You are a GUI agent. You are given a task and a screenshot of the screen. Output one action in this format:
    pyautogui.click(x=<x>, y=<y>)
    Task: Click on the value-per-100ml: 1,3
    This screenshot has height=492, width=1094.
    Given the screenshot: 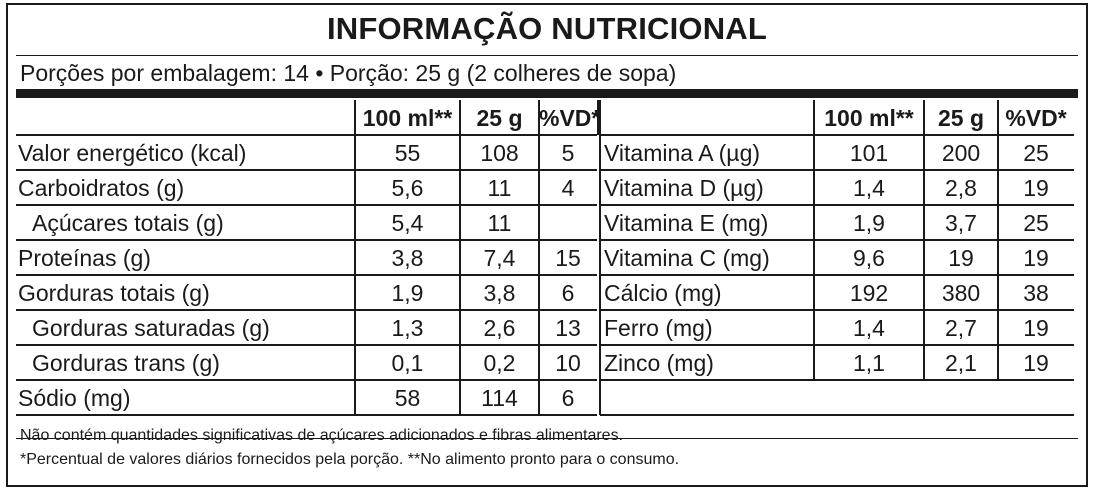 What is the action you would take?
    pyautogui.click(x=407, y=328)
    